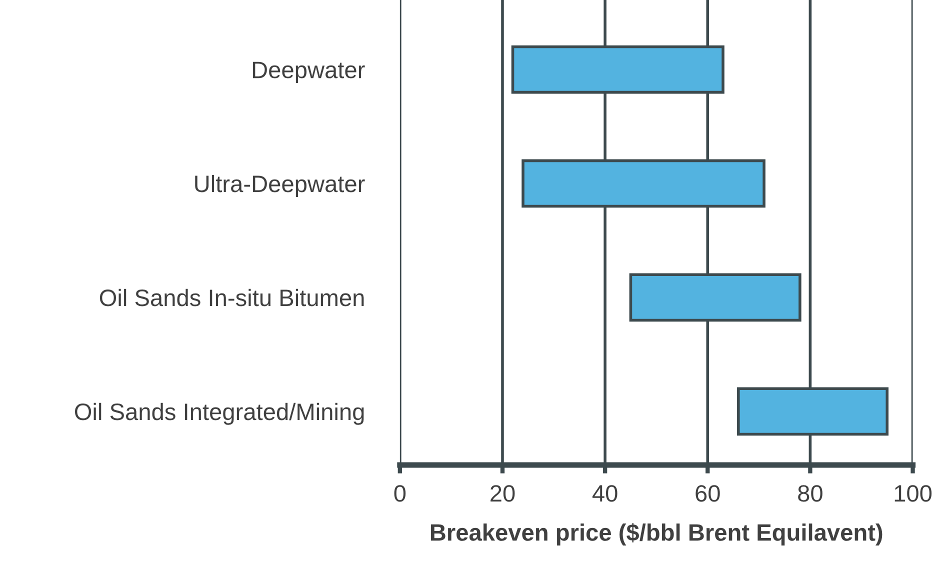 The image size is (941, 565). What do you see at coordinates (308, 72) in the screenshot?
I see `y-tick-label: Deepwater` at bounding box center [308, 72].